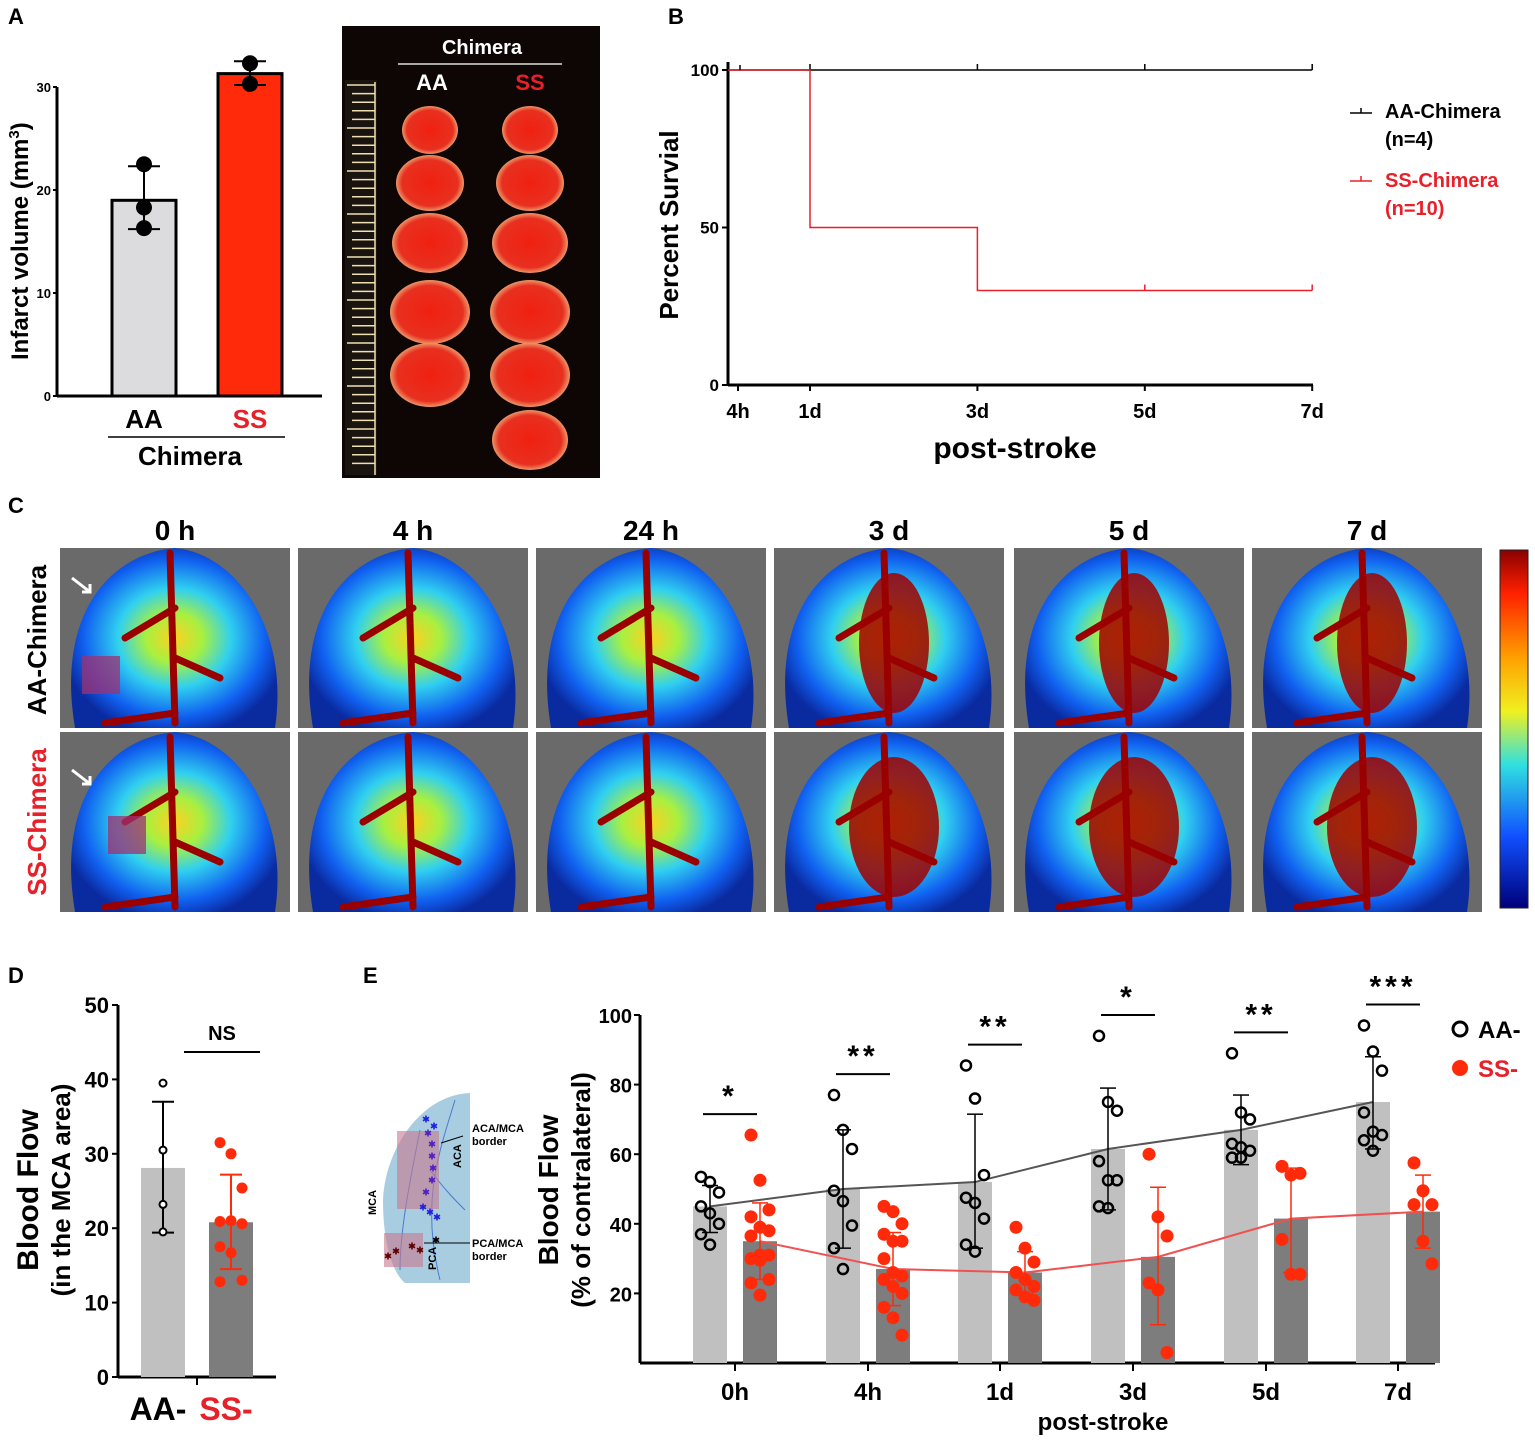 This screenshot has width=1535, height=1445. What do you see at coordinates (1460, 1029) in the screenshot?
I see `legend-aa-marker` at bounding box center [1460, 1029].